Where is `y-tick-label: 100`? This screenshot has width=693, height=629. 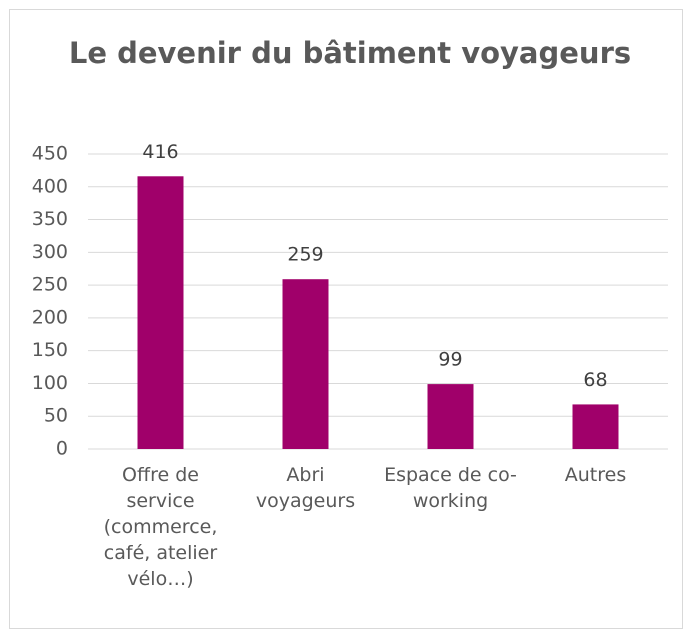
y-tick-label: 100 is located at coordinates (50, 383).